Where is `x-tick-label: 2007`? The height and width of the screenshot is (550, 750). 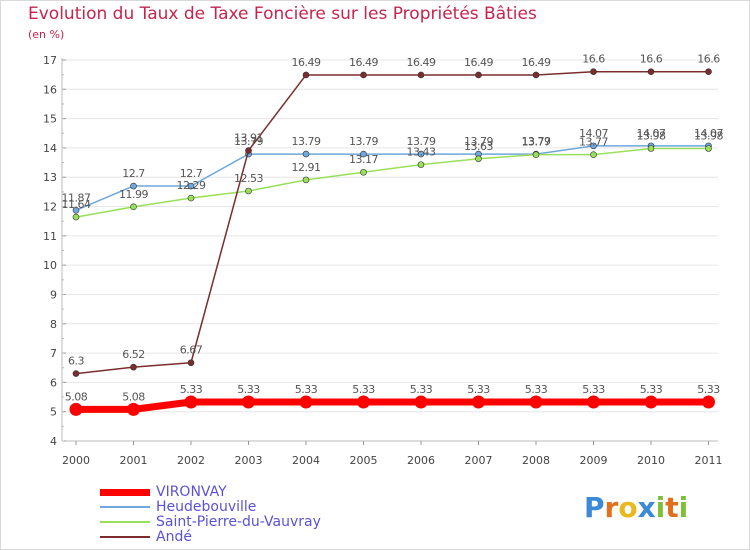 x-tick-label: 2007 is located at coordinates (479, 460).